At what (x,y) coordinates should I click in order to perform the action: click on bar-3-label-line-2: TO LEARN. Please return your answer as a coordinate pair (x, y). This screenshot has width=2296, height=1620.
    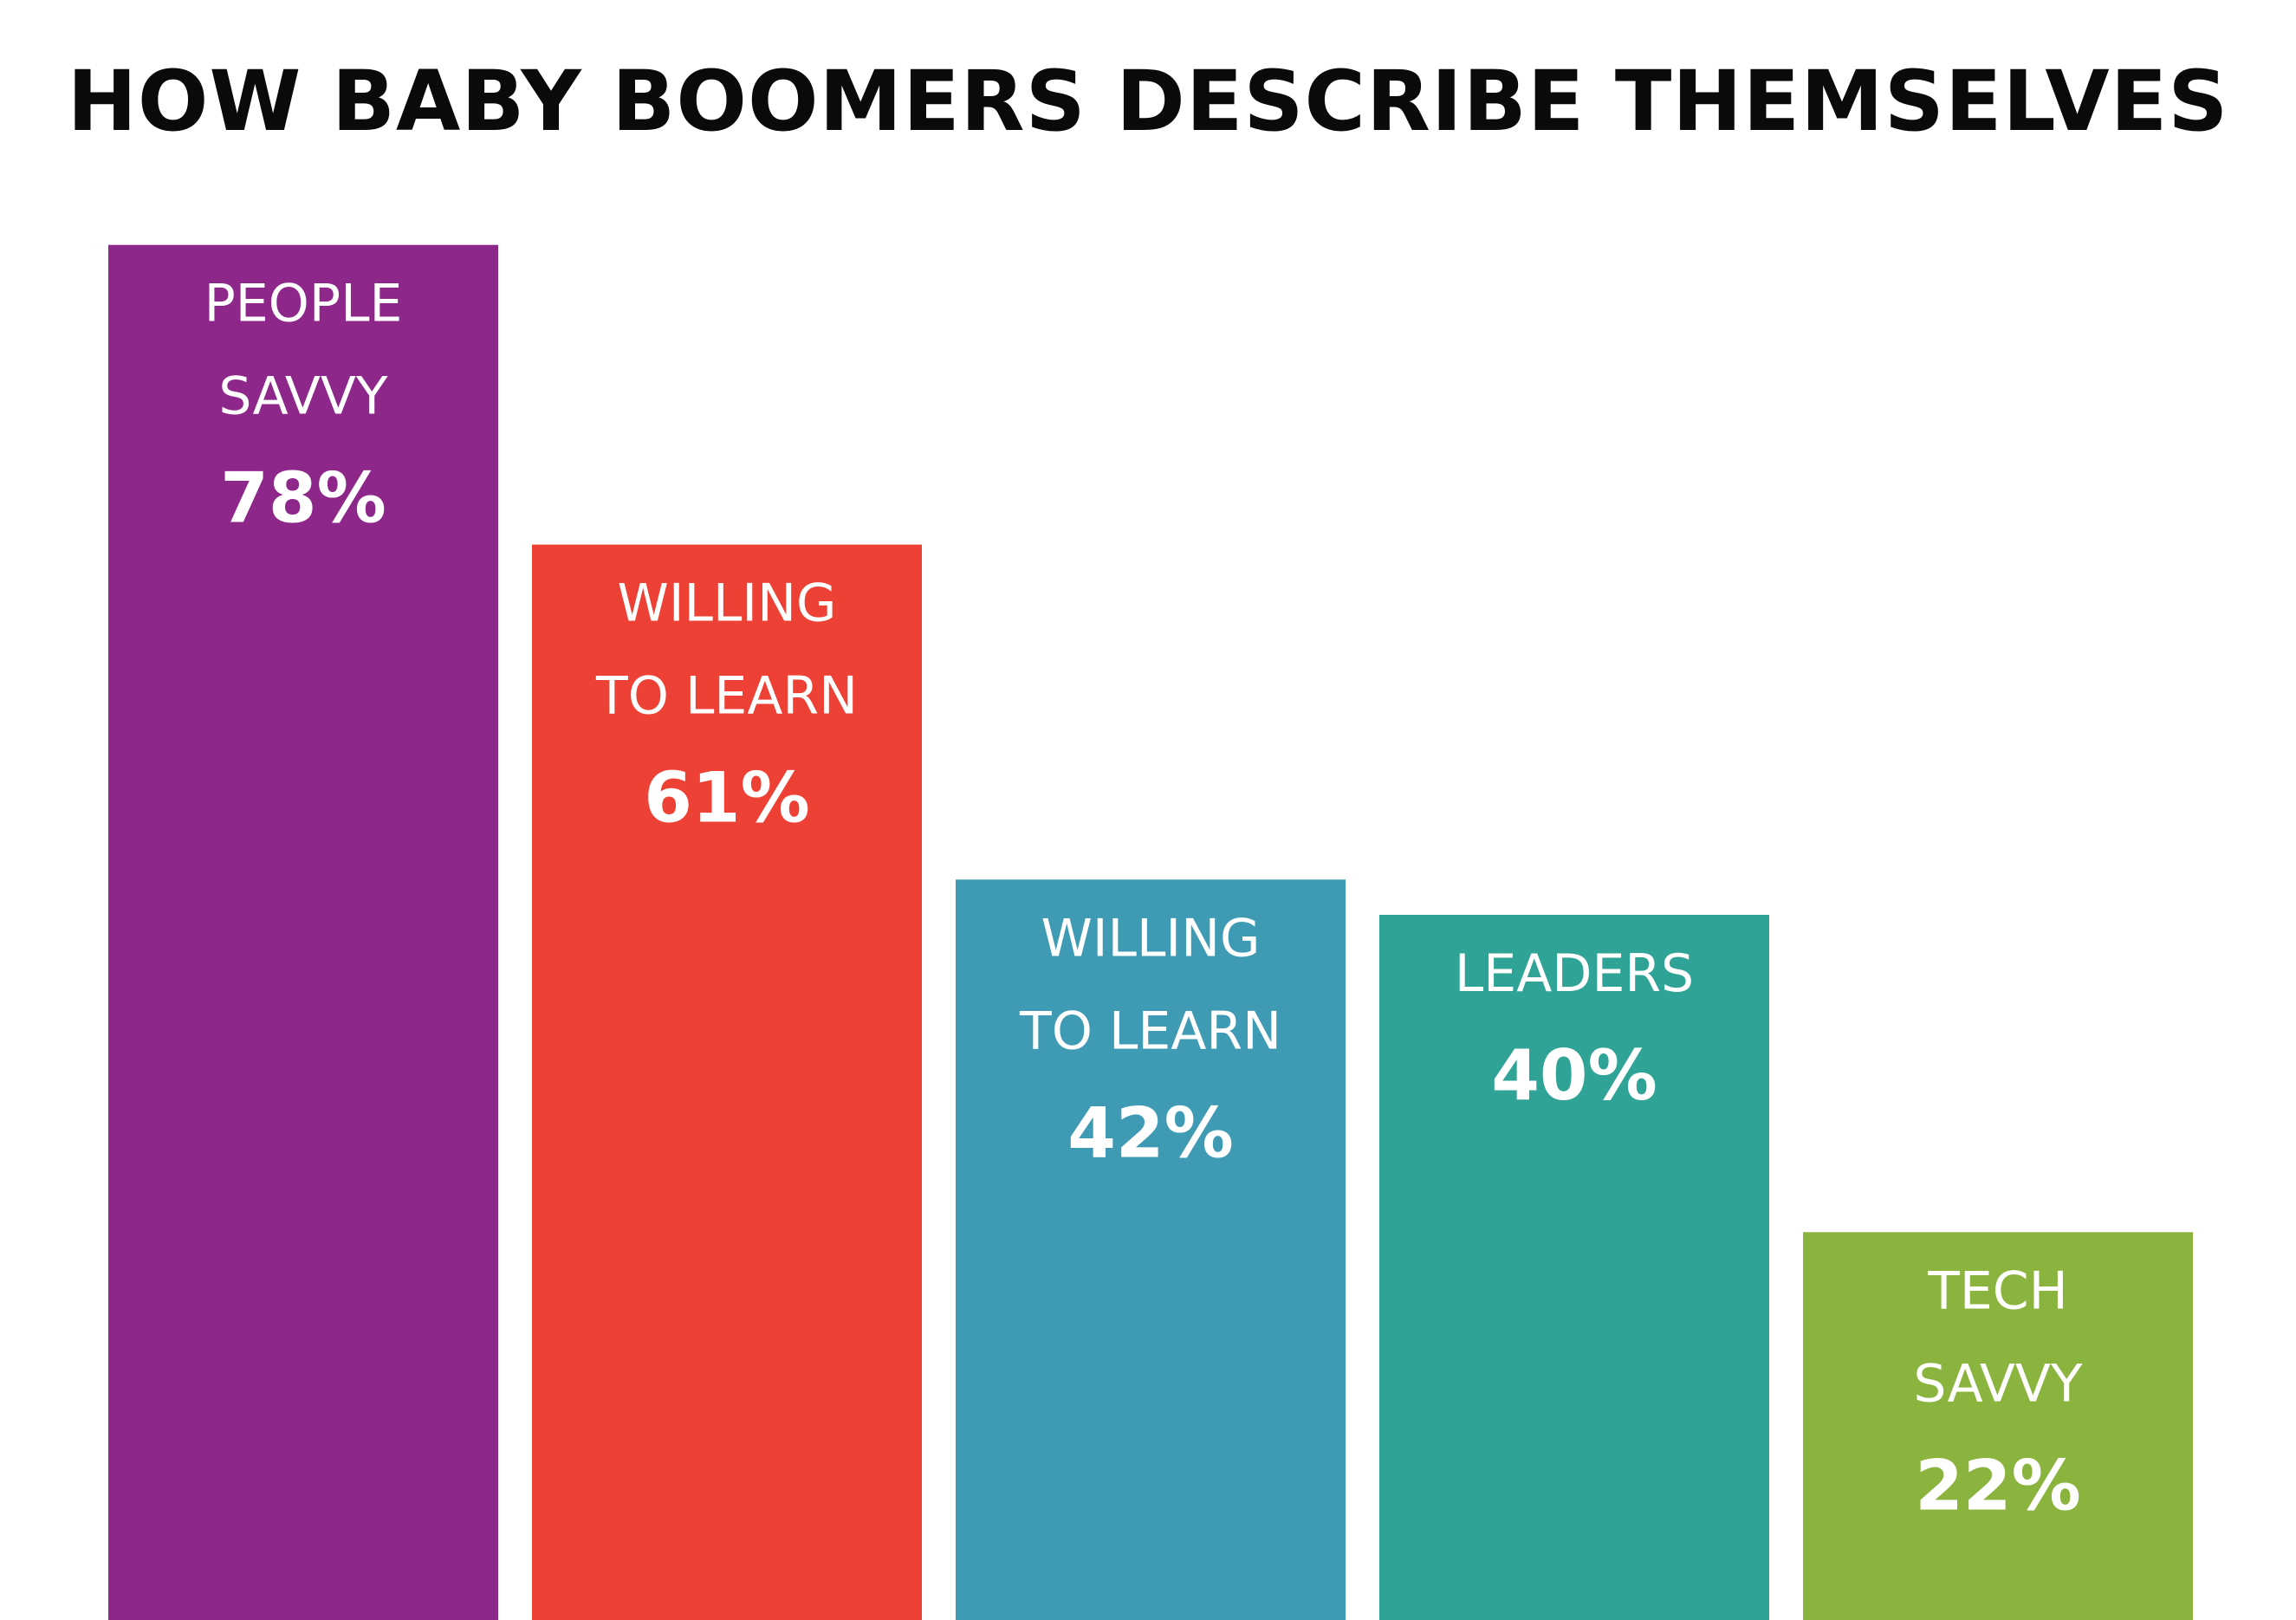
    Looking at the image, I should click on (1150, 1031).